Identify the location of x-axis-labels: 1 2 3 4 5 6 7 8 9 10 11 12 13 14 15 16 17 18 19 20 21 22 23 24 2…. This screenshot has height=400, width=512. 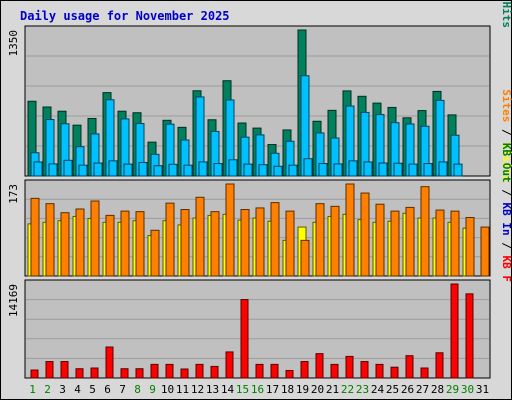
(259, 389).